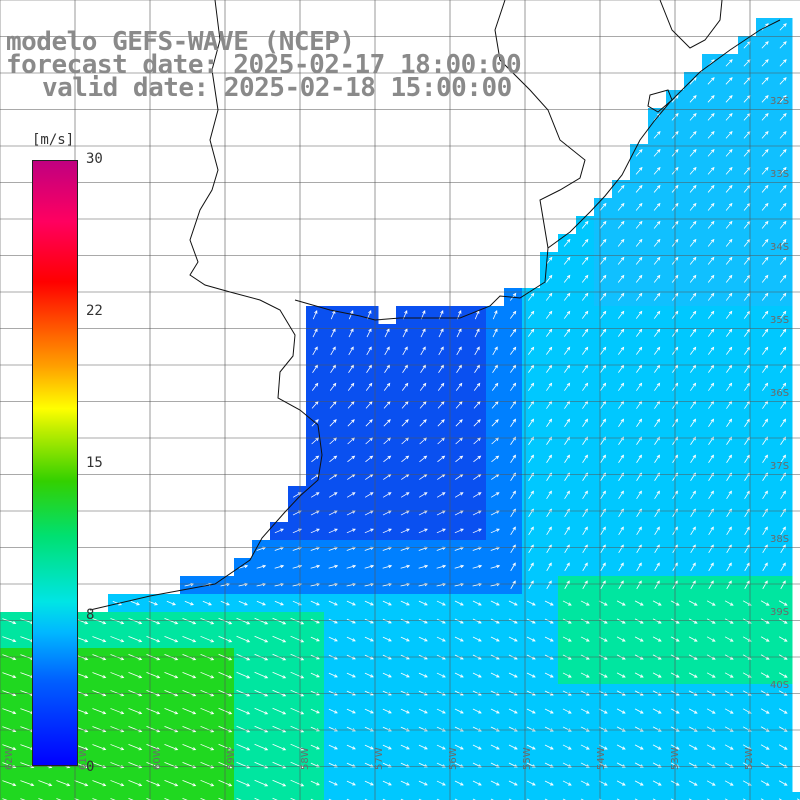 The width and height of the screenshot is (800, 800). Describe the element at coordinates (527, 758) in the screenshot. I see `lon-label: 55W` at that location.